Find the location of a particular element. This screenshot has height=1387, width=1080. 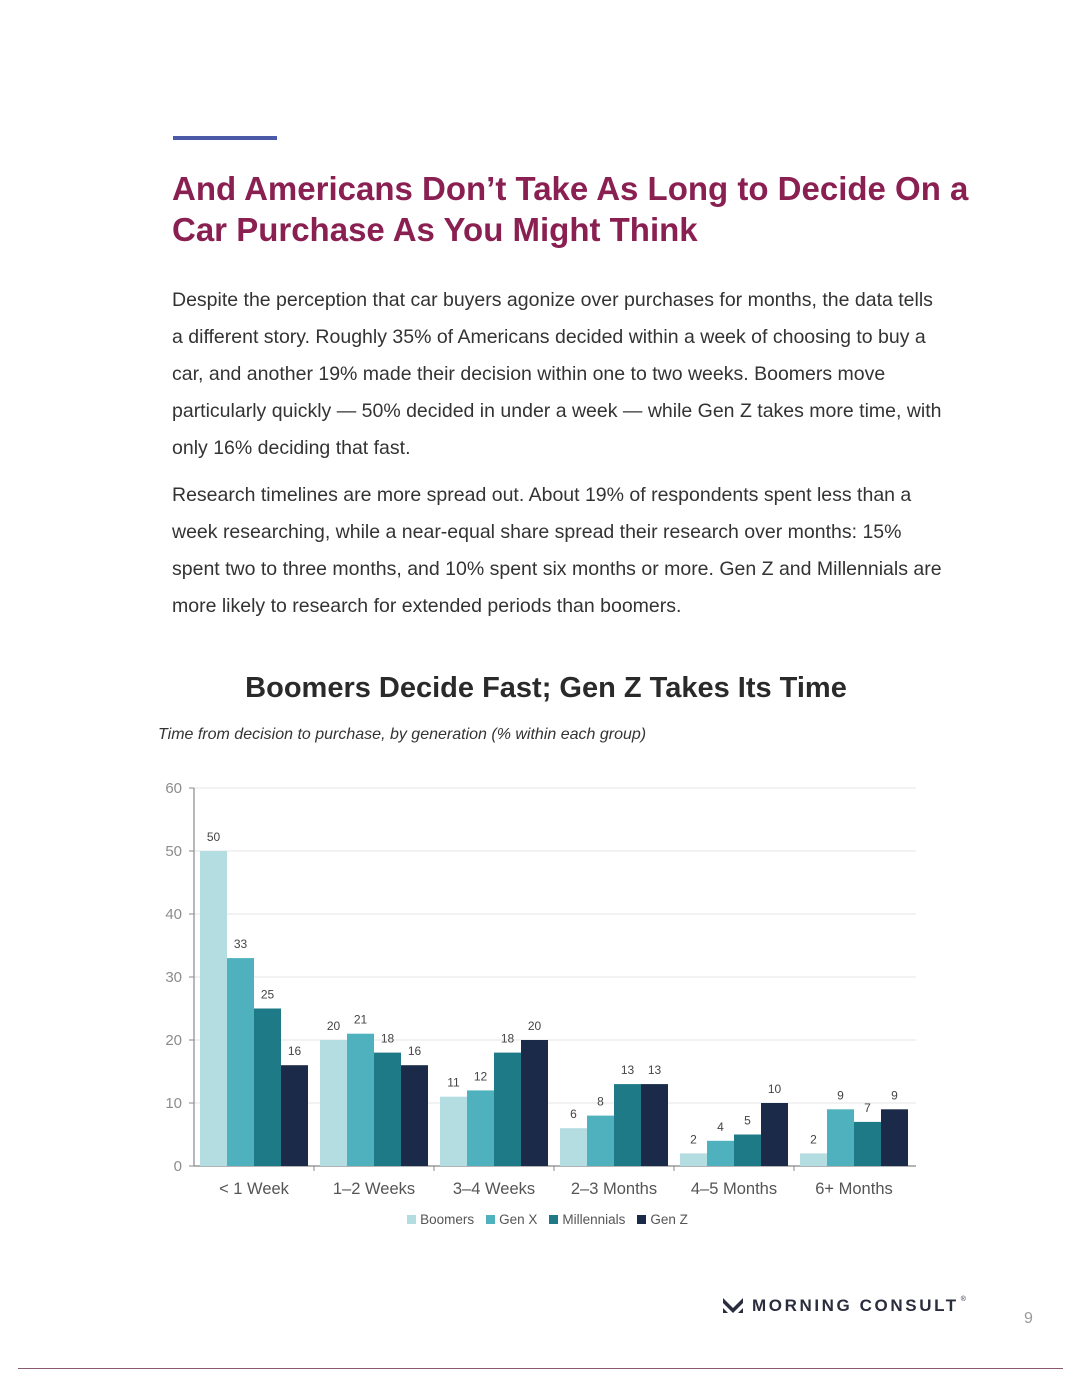

x-tick-label: 1–2 Weeks is located at coordinates (374, 1189).